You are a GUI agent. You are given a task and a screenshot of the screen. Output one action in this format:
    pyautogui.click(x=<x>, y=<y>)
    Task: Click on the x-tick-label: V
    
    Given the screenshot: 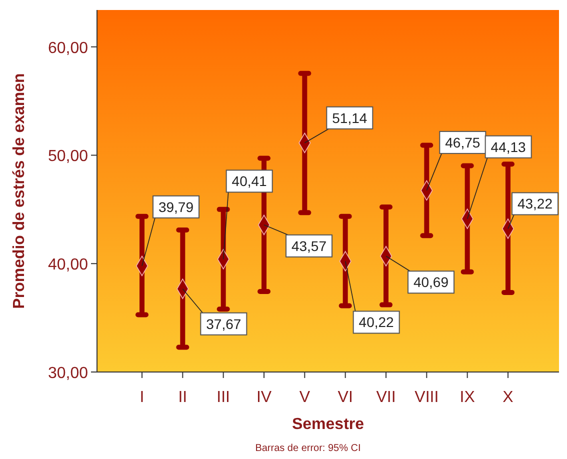 What is the action you would take?
    pyautogui.click(x=304, y=397)
    